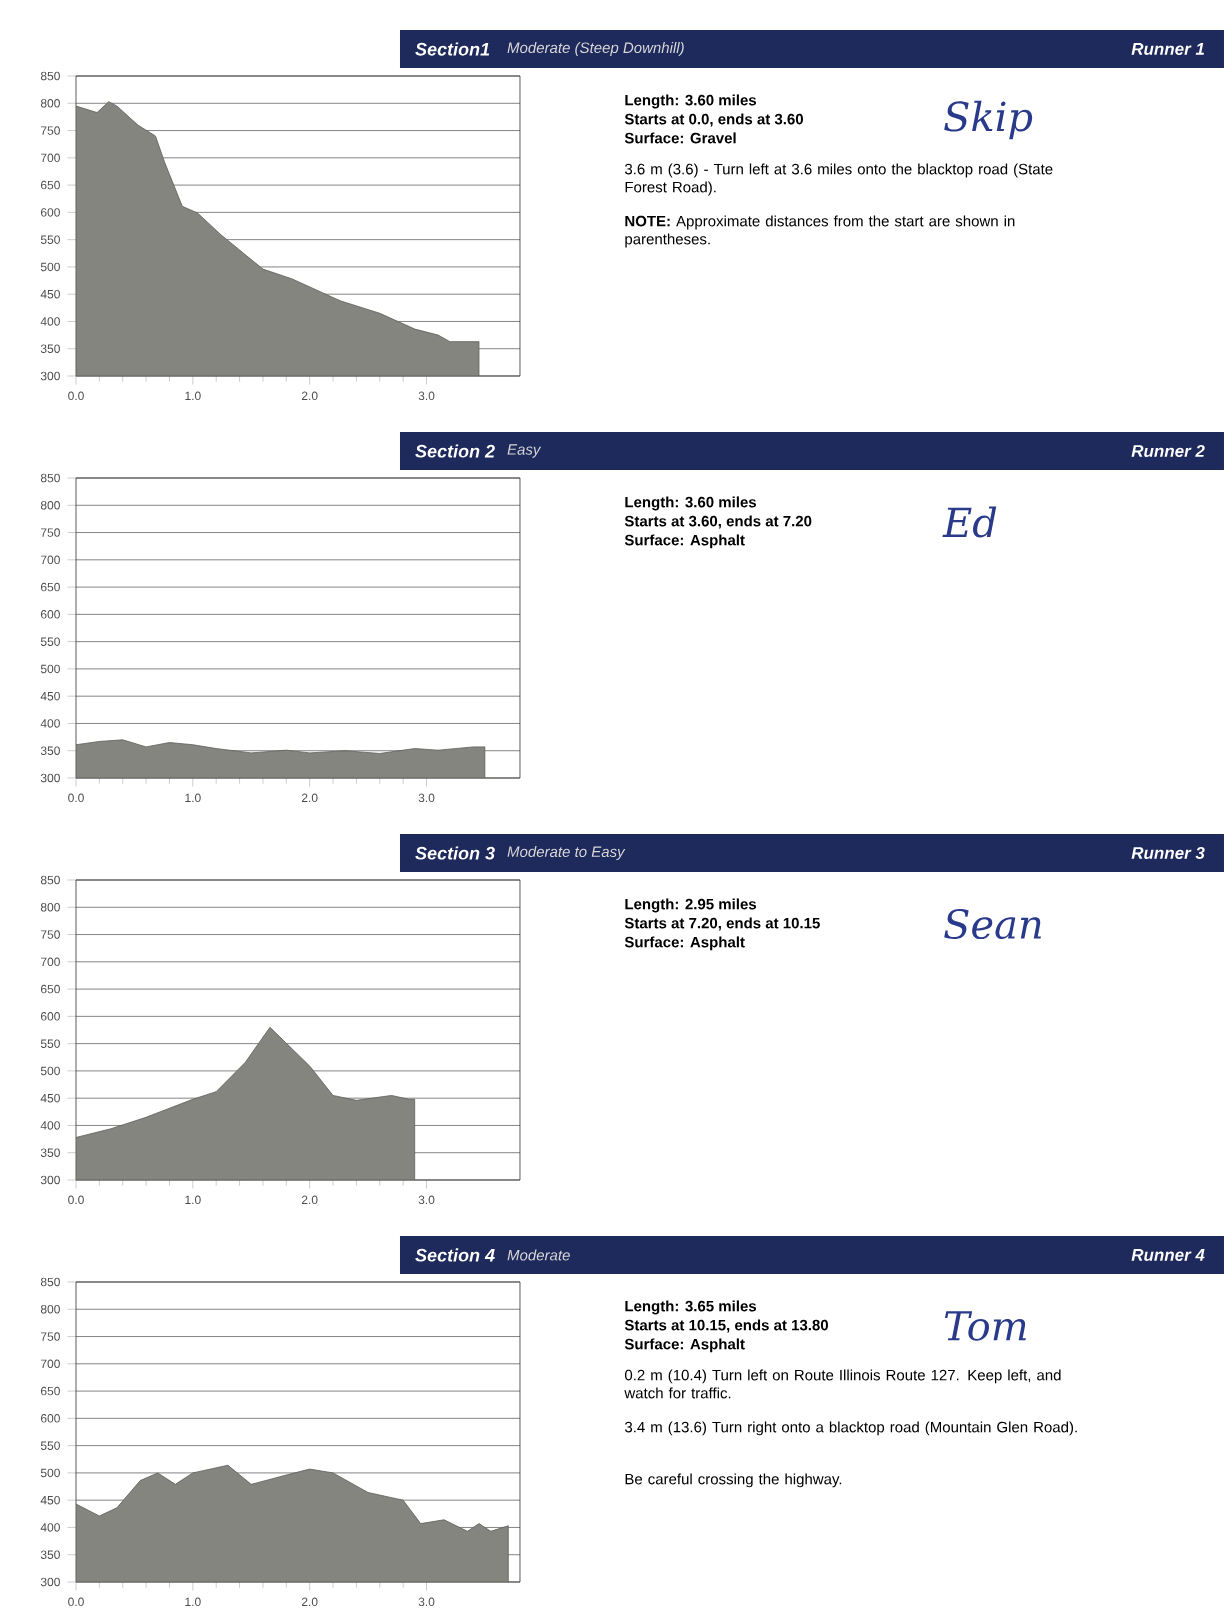 The width and height of the screenshot is (1232, 1608). What do you see at coordinates (1168, 852) in the screenshot?
I see `text: Runner 3` at bounding box center [1168, 852].